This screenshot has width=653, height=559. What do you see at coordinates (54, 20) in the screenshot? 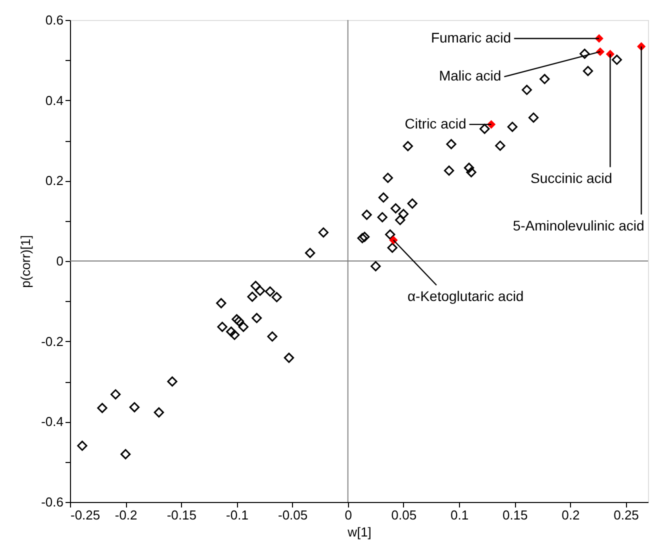
I see `y-tick-label: 0.6` at bounding box center [54, 20].